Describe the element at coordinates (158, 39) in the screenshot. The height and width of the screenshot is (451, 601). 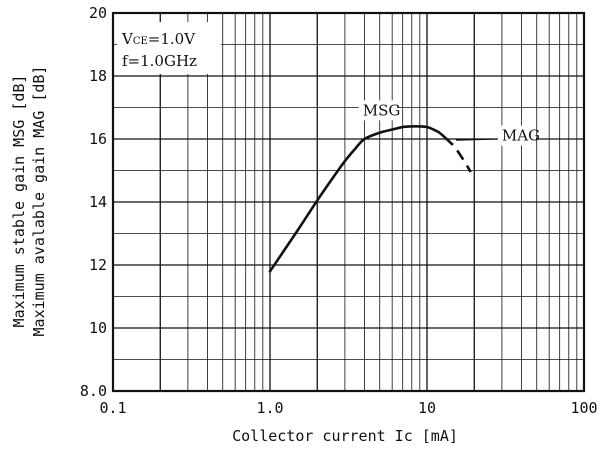
I see `vce-condition: VCE=1.0V` at that location.